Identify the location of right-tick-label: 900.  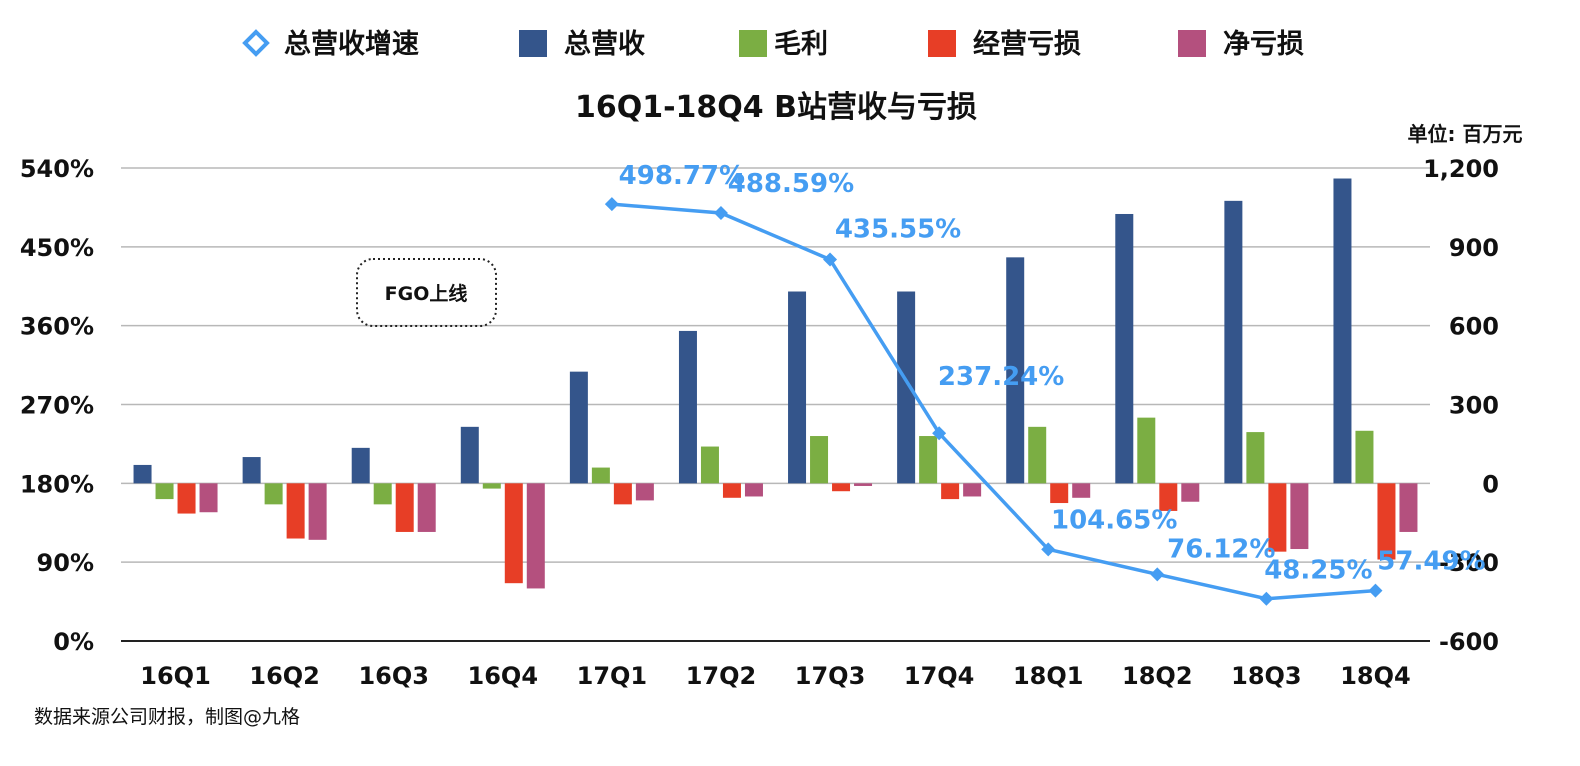
(1474, 248).